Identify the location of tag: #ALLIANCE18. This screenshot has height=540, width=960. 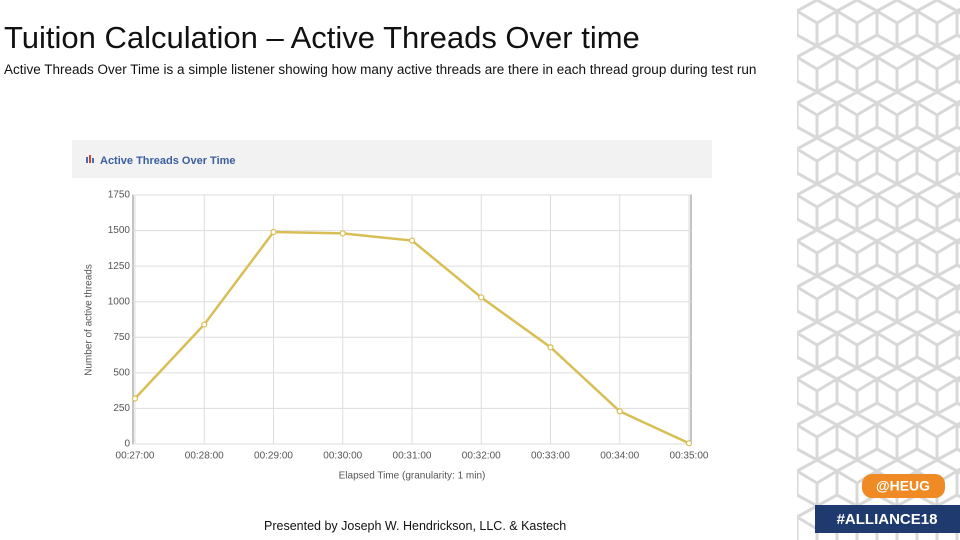
(887, 519).